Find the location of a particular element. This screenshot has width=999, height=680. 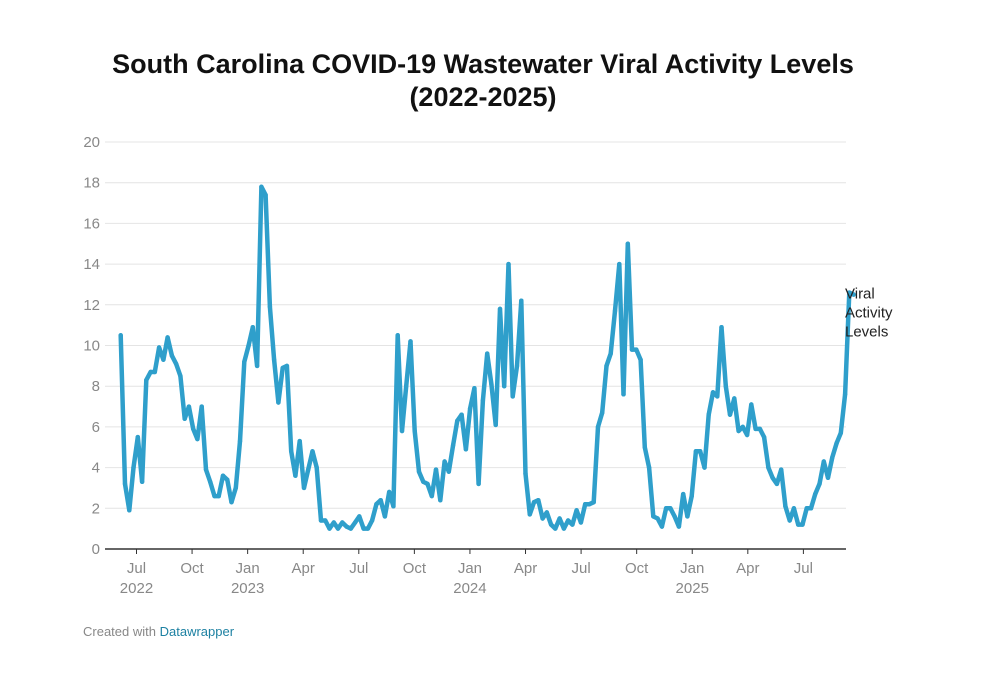

footer-prefix: Created with is located at coordinates (119, 631).